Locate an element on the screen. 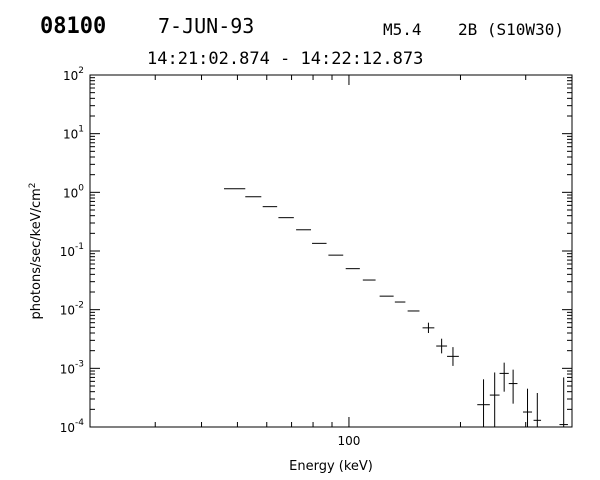 The image size is (600, 480). y-tick-label-exponent: 1 is located at coordinates (81, 130).